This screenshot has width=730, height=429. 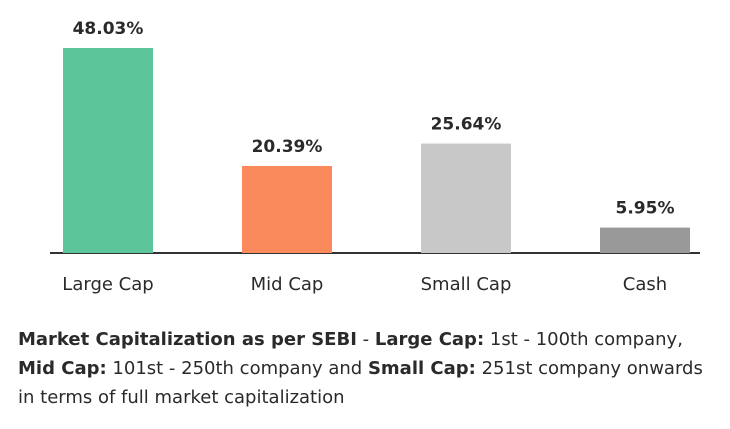 What do you see at coordinates (237, 368) in the screenshot?
I see `footnote-mid-cap-range: 101st - 250th company and` at bounding box center [237, 368].